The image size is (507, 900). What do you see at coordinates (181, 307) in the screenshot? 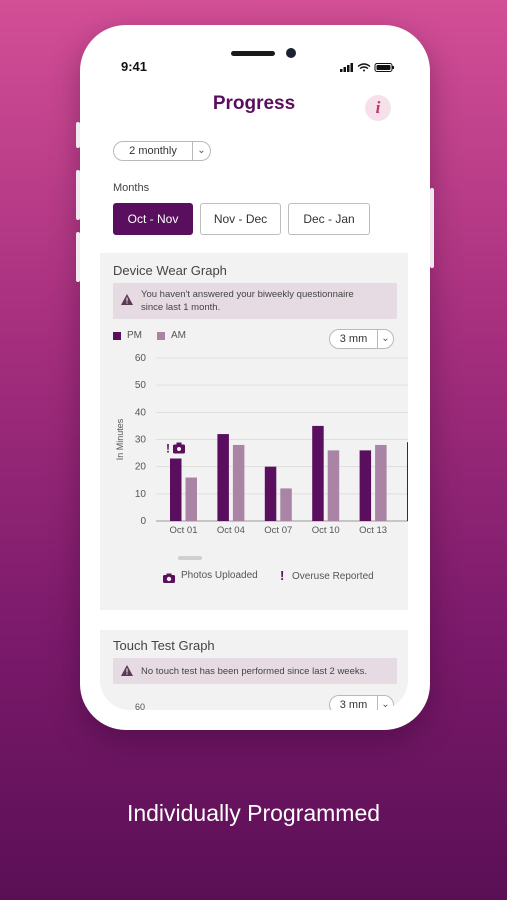
I see `alert-line-2: since last 1 month.` at bounding box center [181, 307].